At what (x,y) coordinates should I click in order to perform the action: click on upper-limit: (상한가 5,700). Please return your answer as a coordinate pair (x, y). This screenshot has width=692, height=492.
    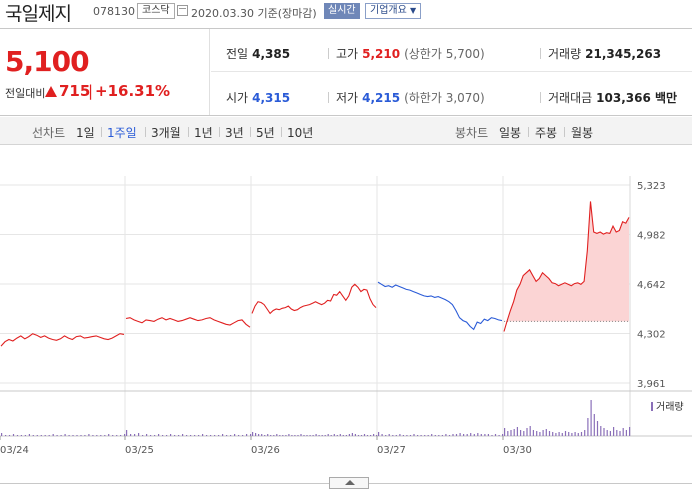
    Looking at the image, I should click on (444, 54).